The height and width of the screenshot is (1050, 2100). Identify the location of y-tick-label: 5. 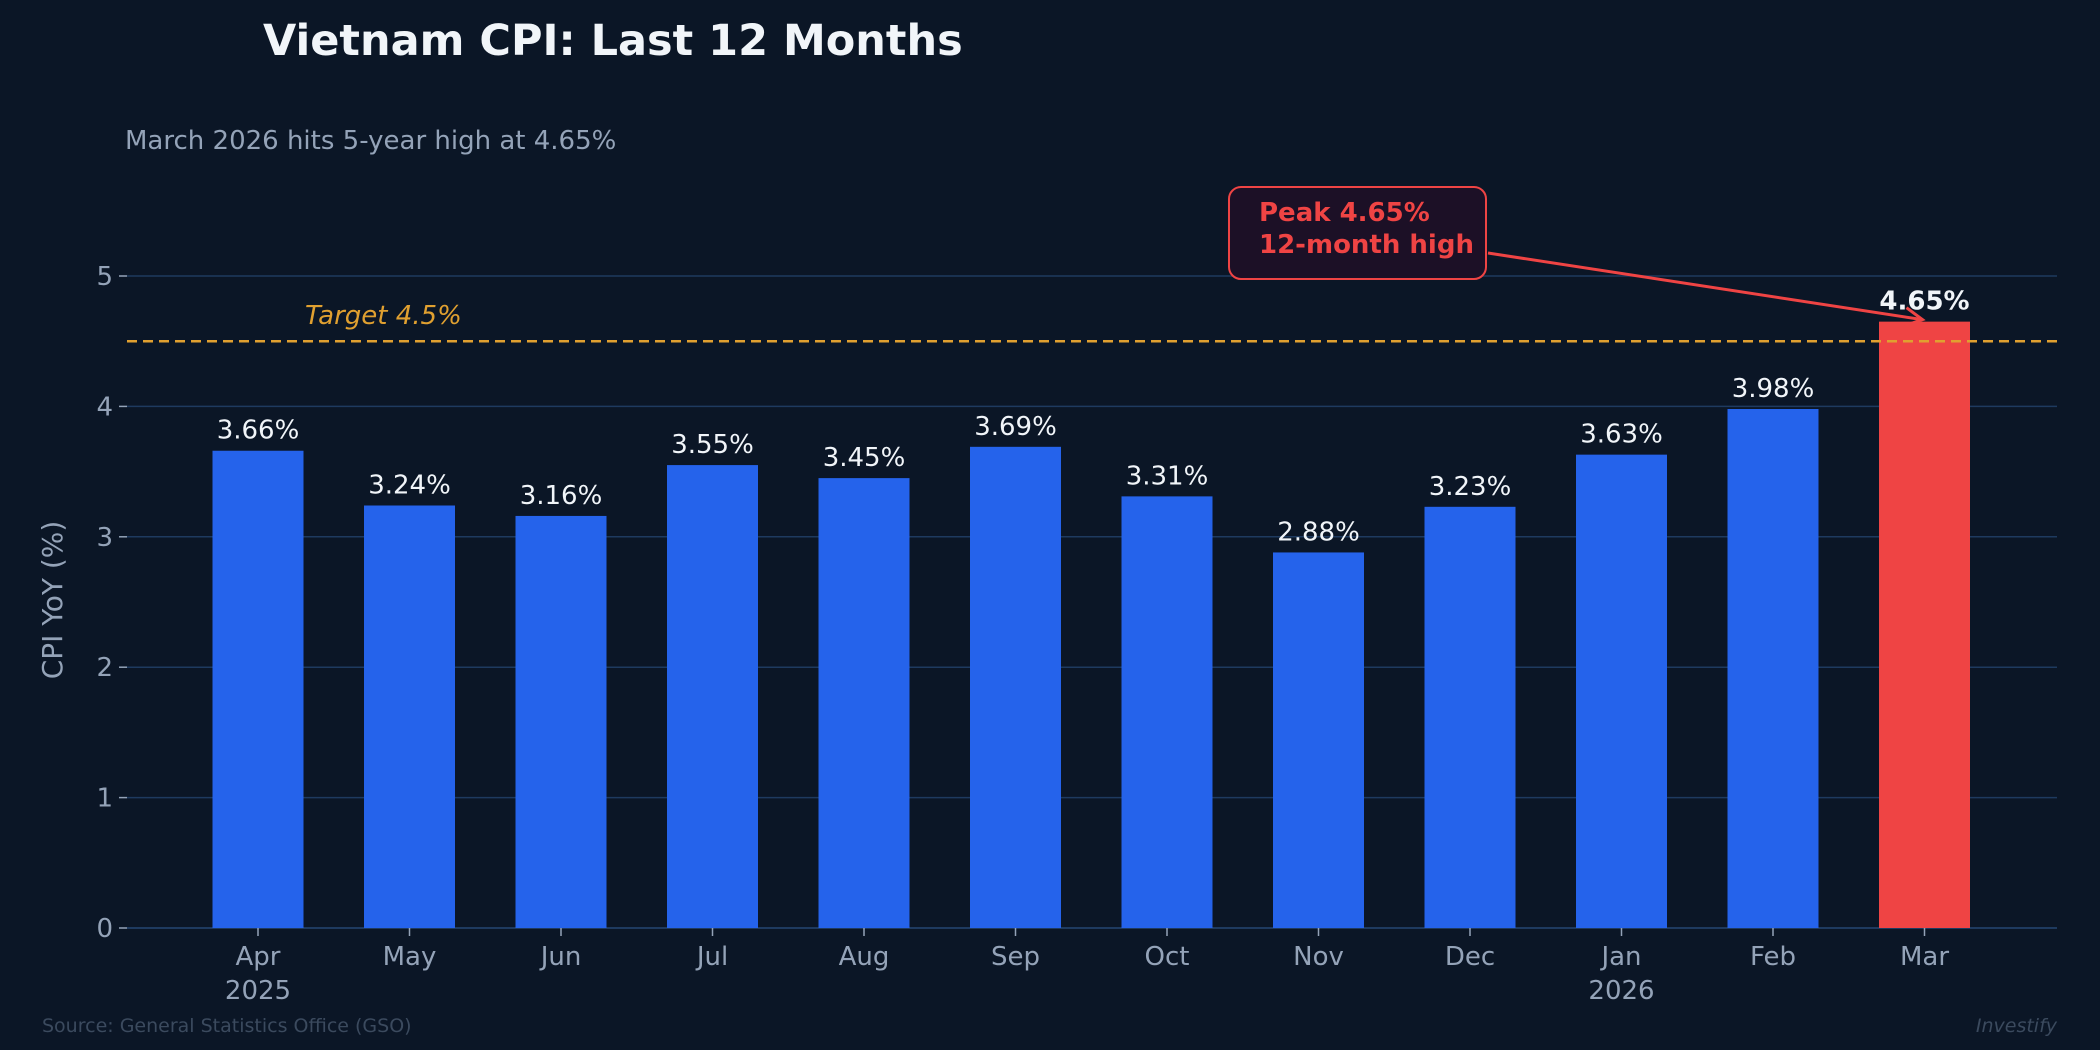
(104, 277).